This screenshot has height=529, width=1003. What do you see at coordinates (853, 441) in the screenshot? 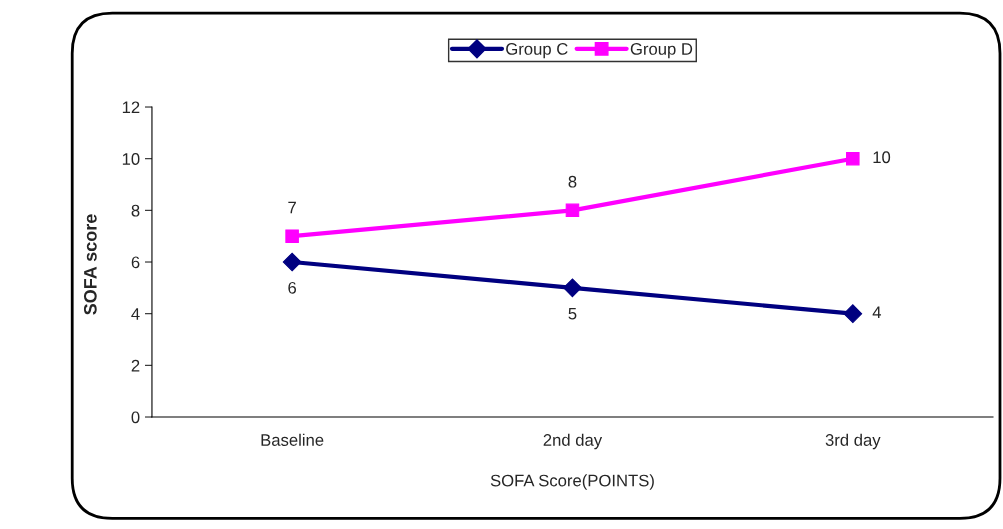
I see `x-tick-label: 3rd day` at bounding box center [853, 441].